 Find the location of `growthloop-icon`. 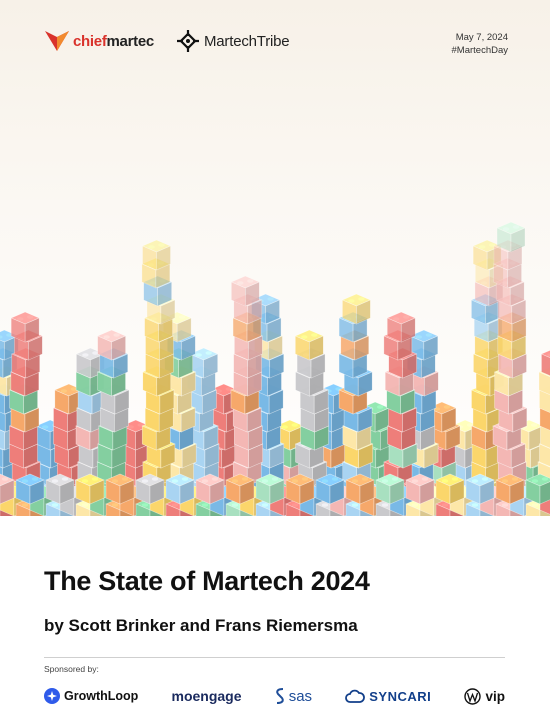

growthloop-icon is located at coordinates (52, 696).